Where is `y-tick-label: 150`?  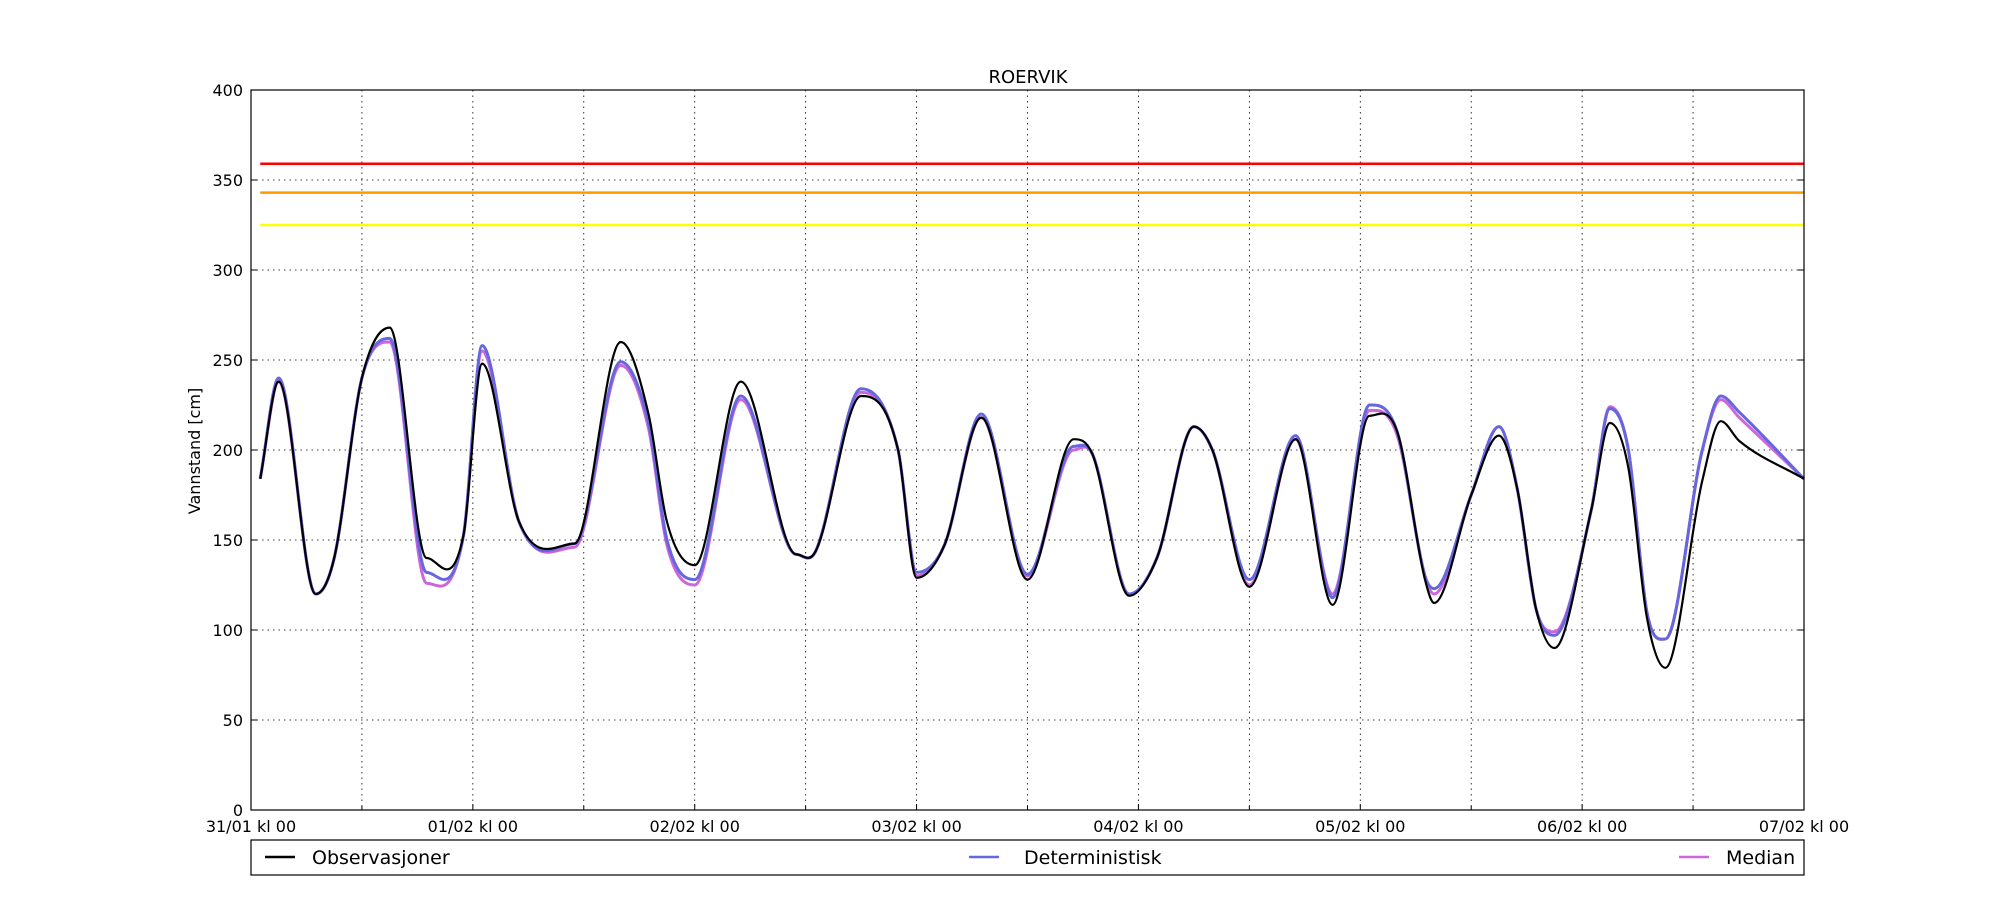
y-tick-label: 150 is located at coordinates (227, 540).